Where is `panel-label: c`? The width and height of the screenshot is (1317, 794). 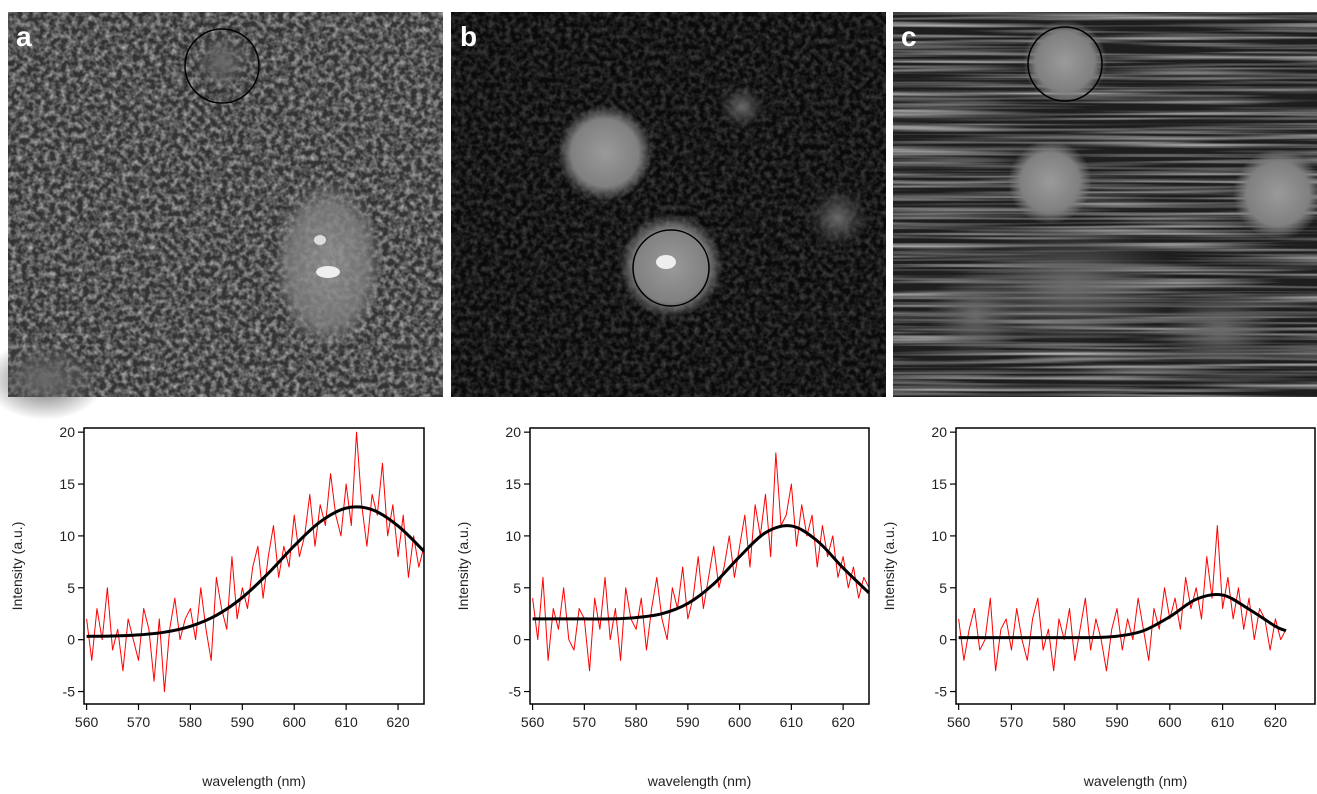 panel-label: c is located at coordinates (909, 36).